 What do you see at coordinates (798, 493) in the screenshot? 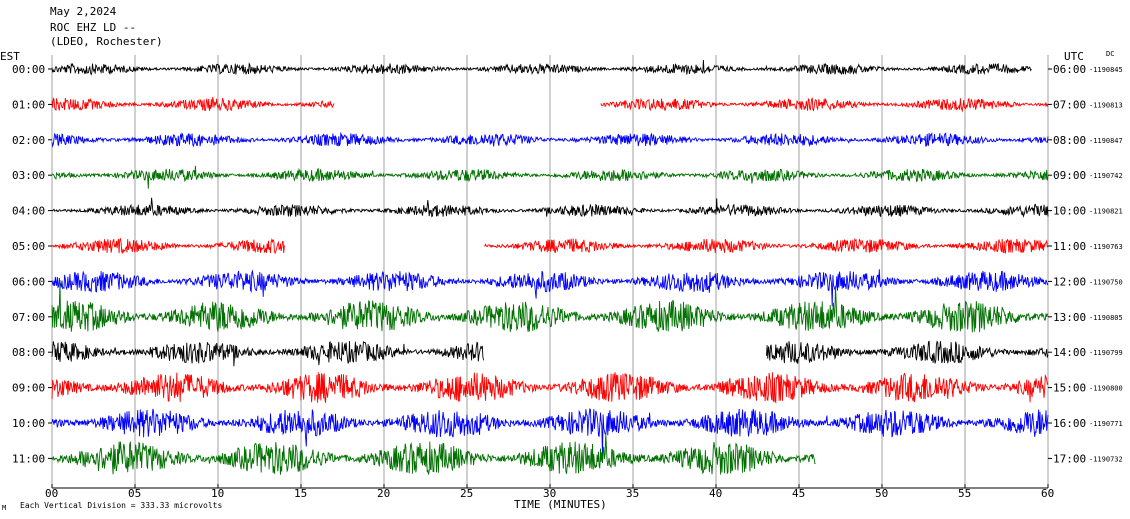
I see `x-tick-label: 45` at bounding box center [798, 493].